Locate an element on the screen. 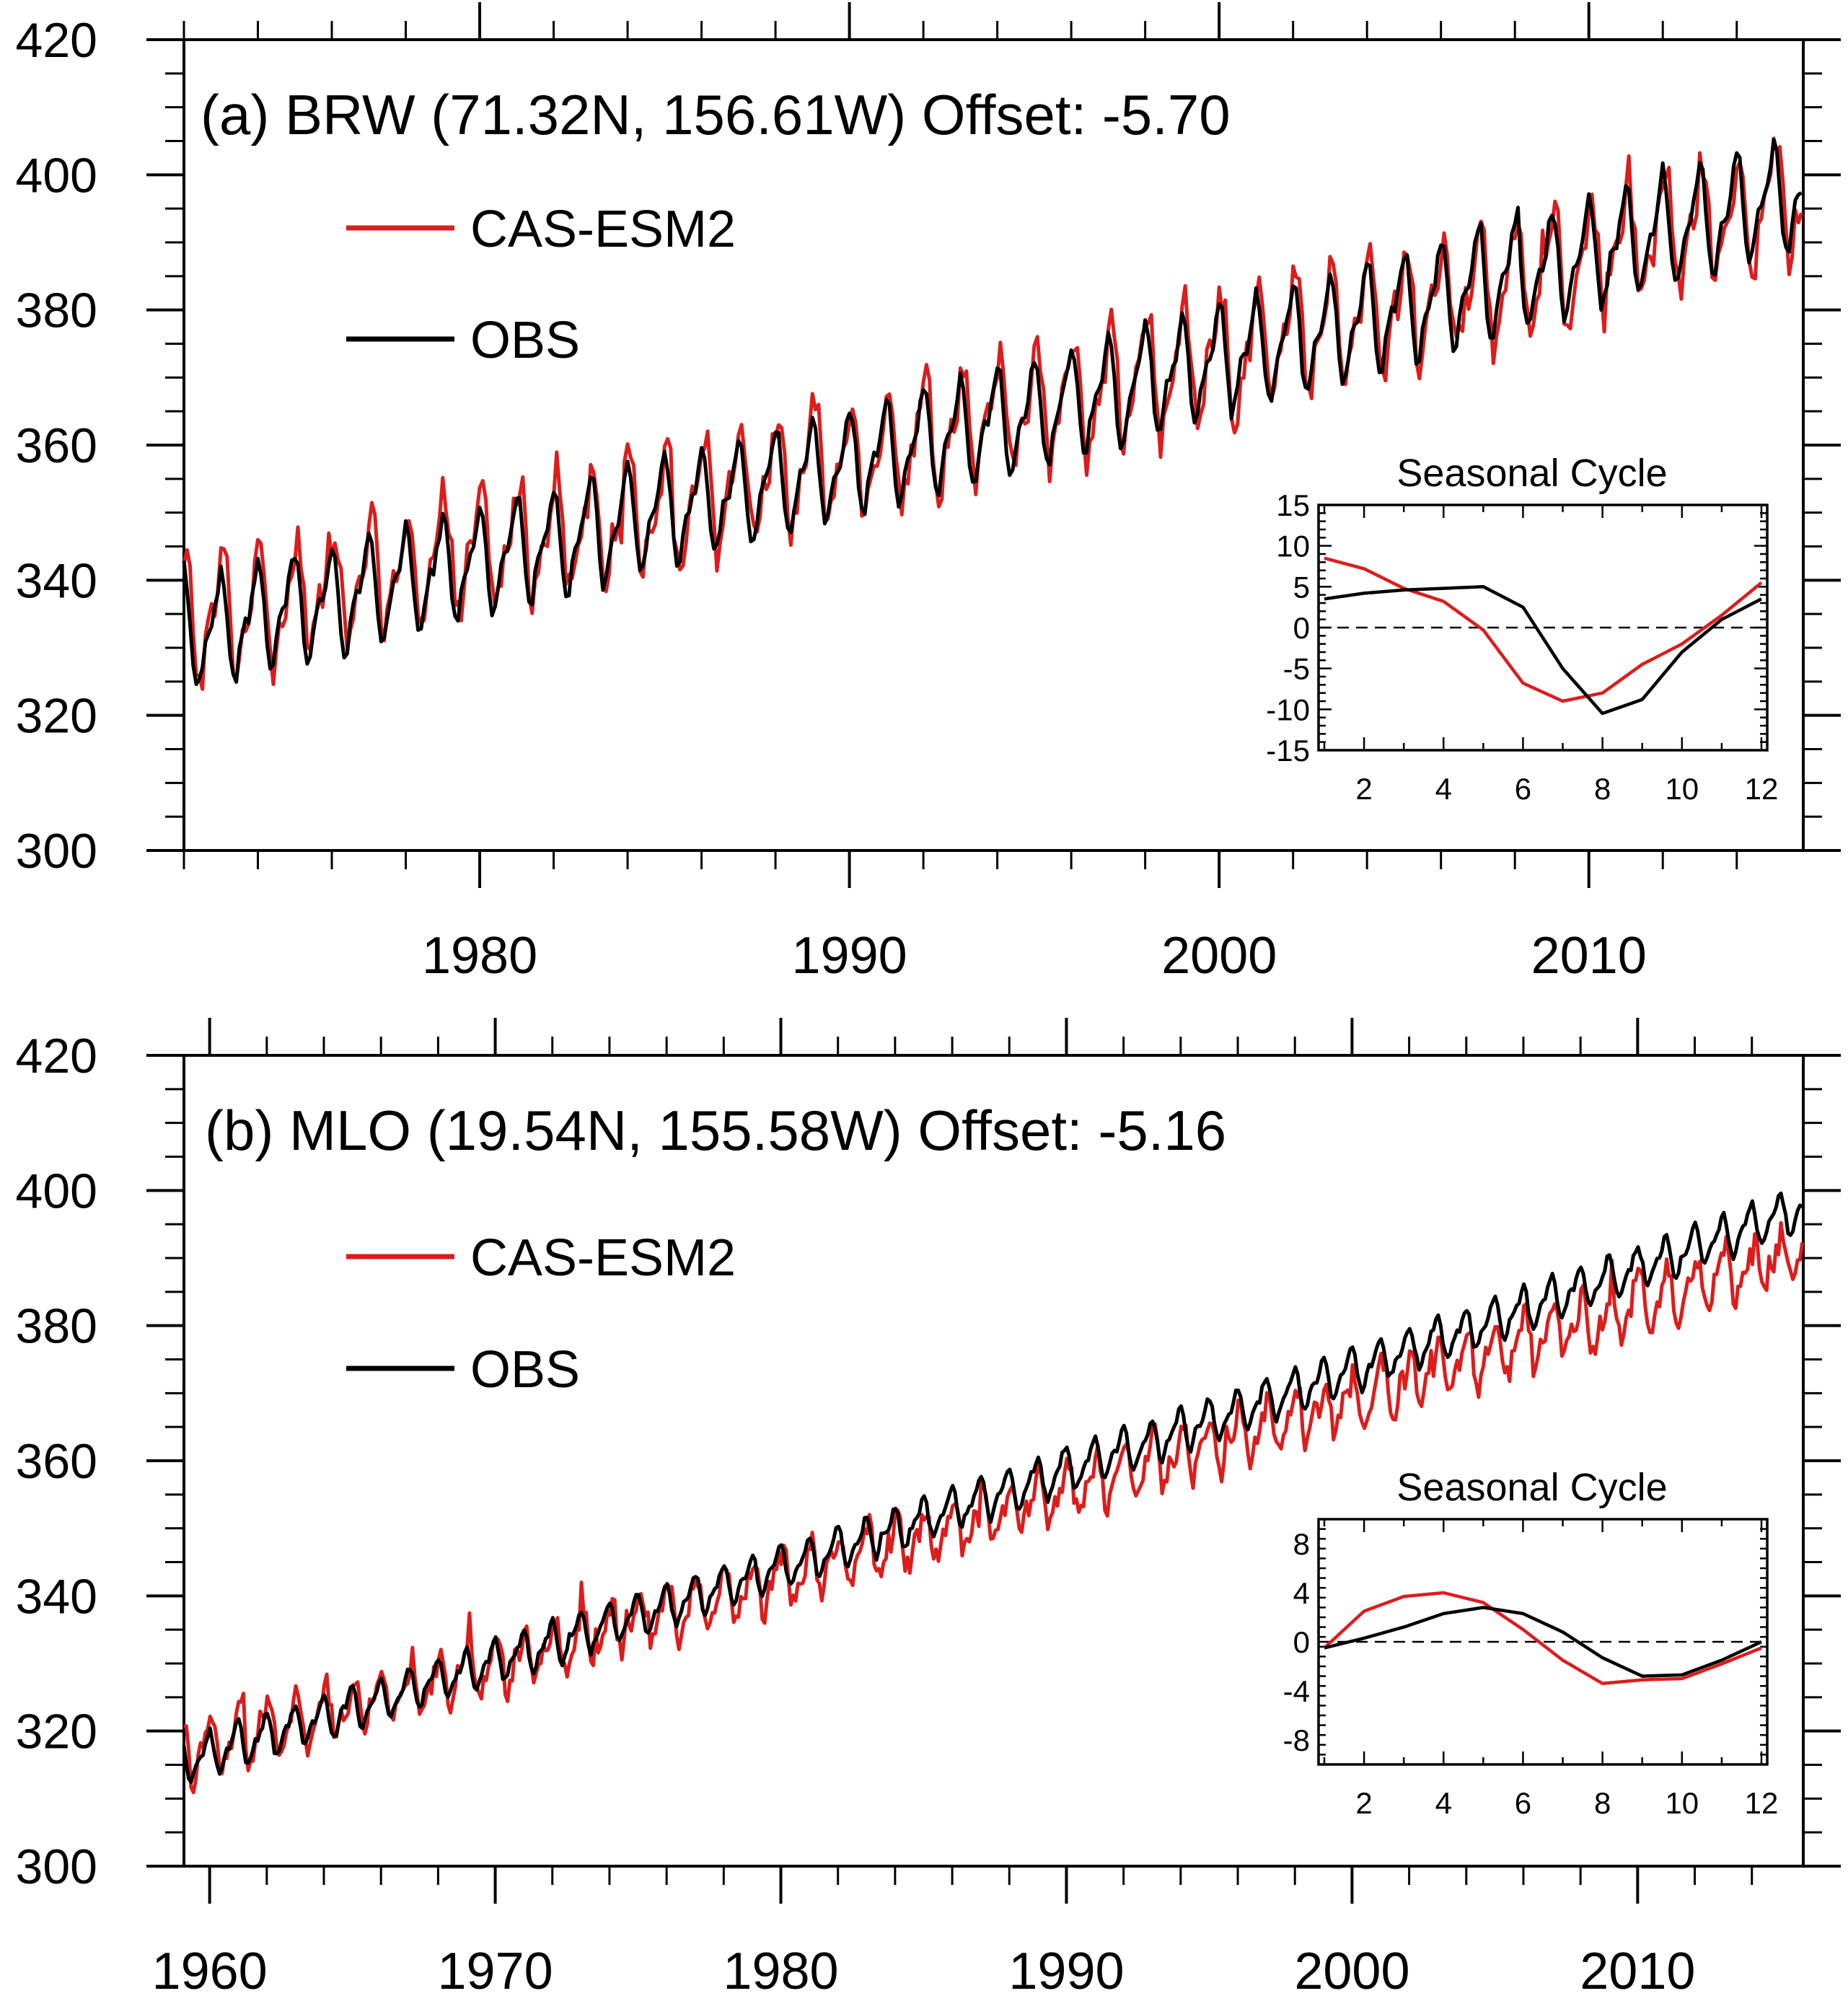 The height and width of the screenshot is (1996, 1848). panel-a-inset: Seasonal Cycle 2 4 6 8 10 12 -15 -10 -5 0 5 10 15 is located at coordinates (1522, 629).